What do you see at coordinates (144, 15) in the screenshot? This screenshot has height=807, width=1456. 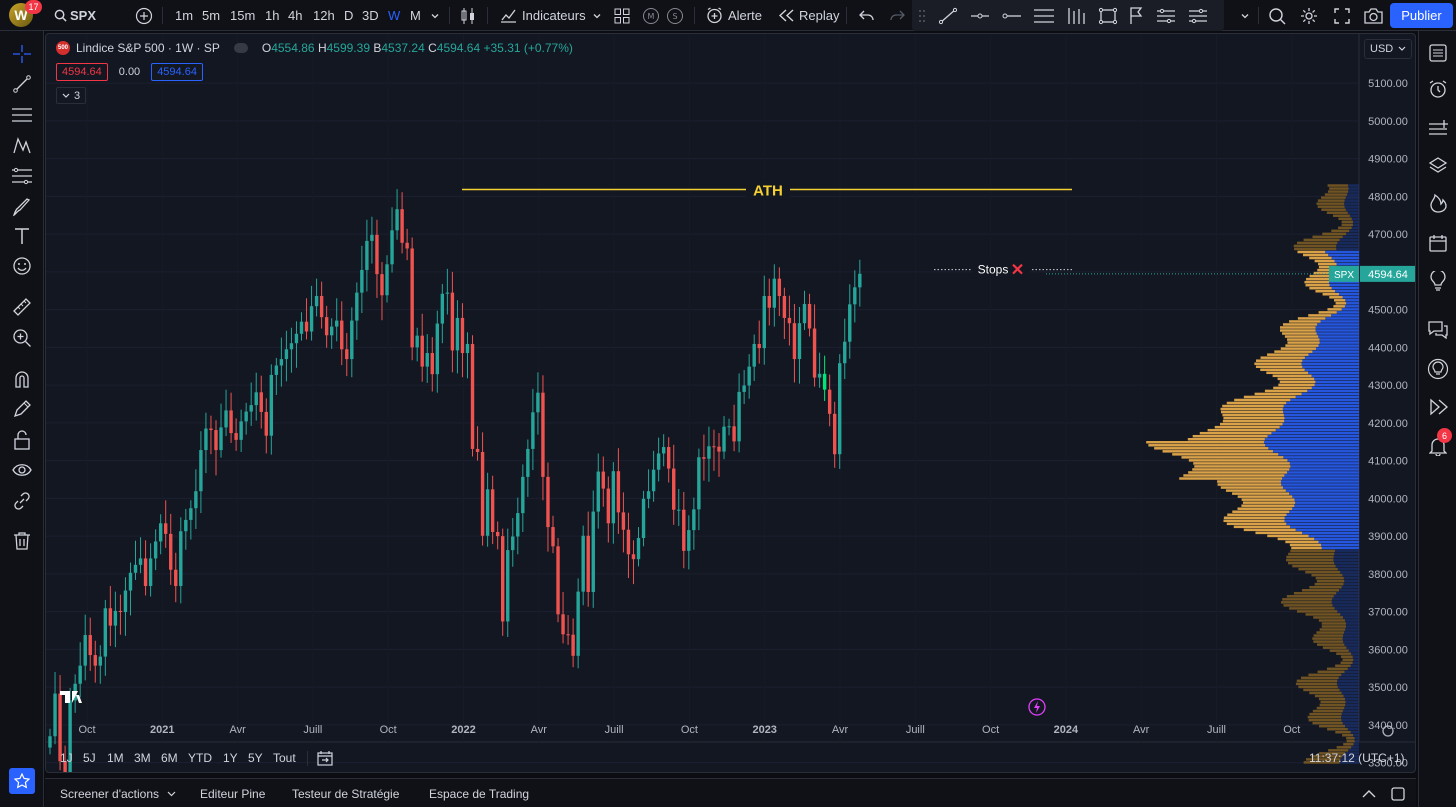 I see `compare-add-button` at bounding box center [144, 15].